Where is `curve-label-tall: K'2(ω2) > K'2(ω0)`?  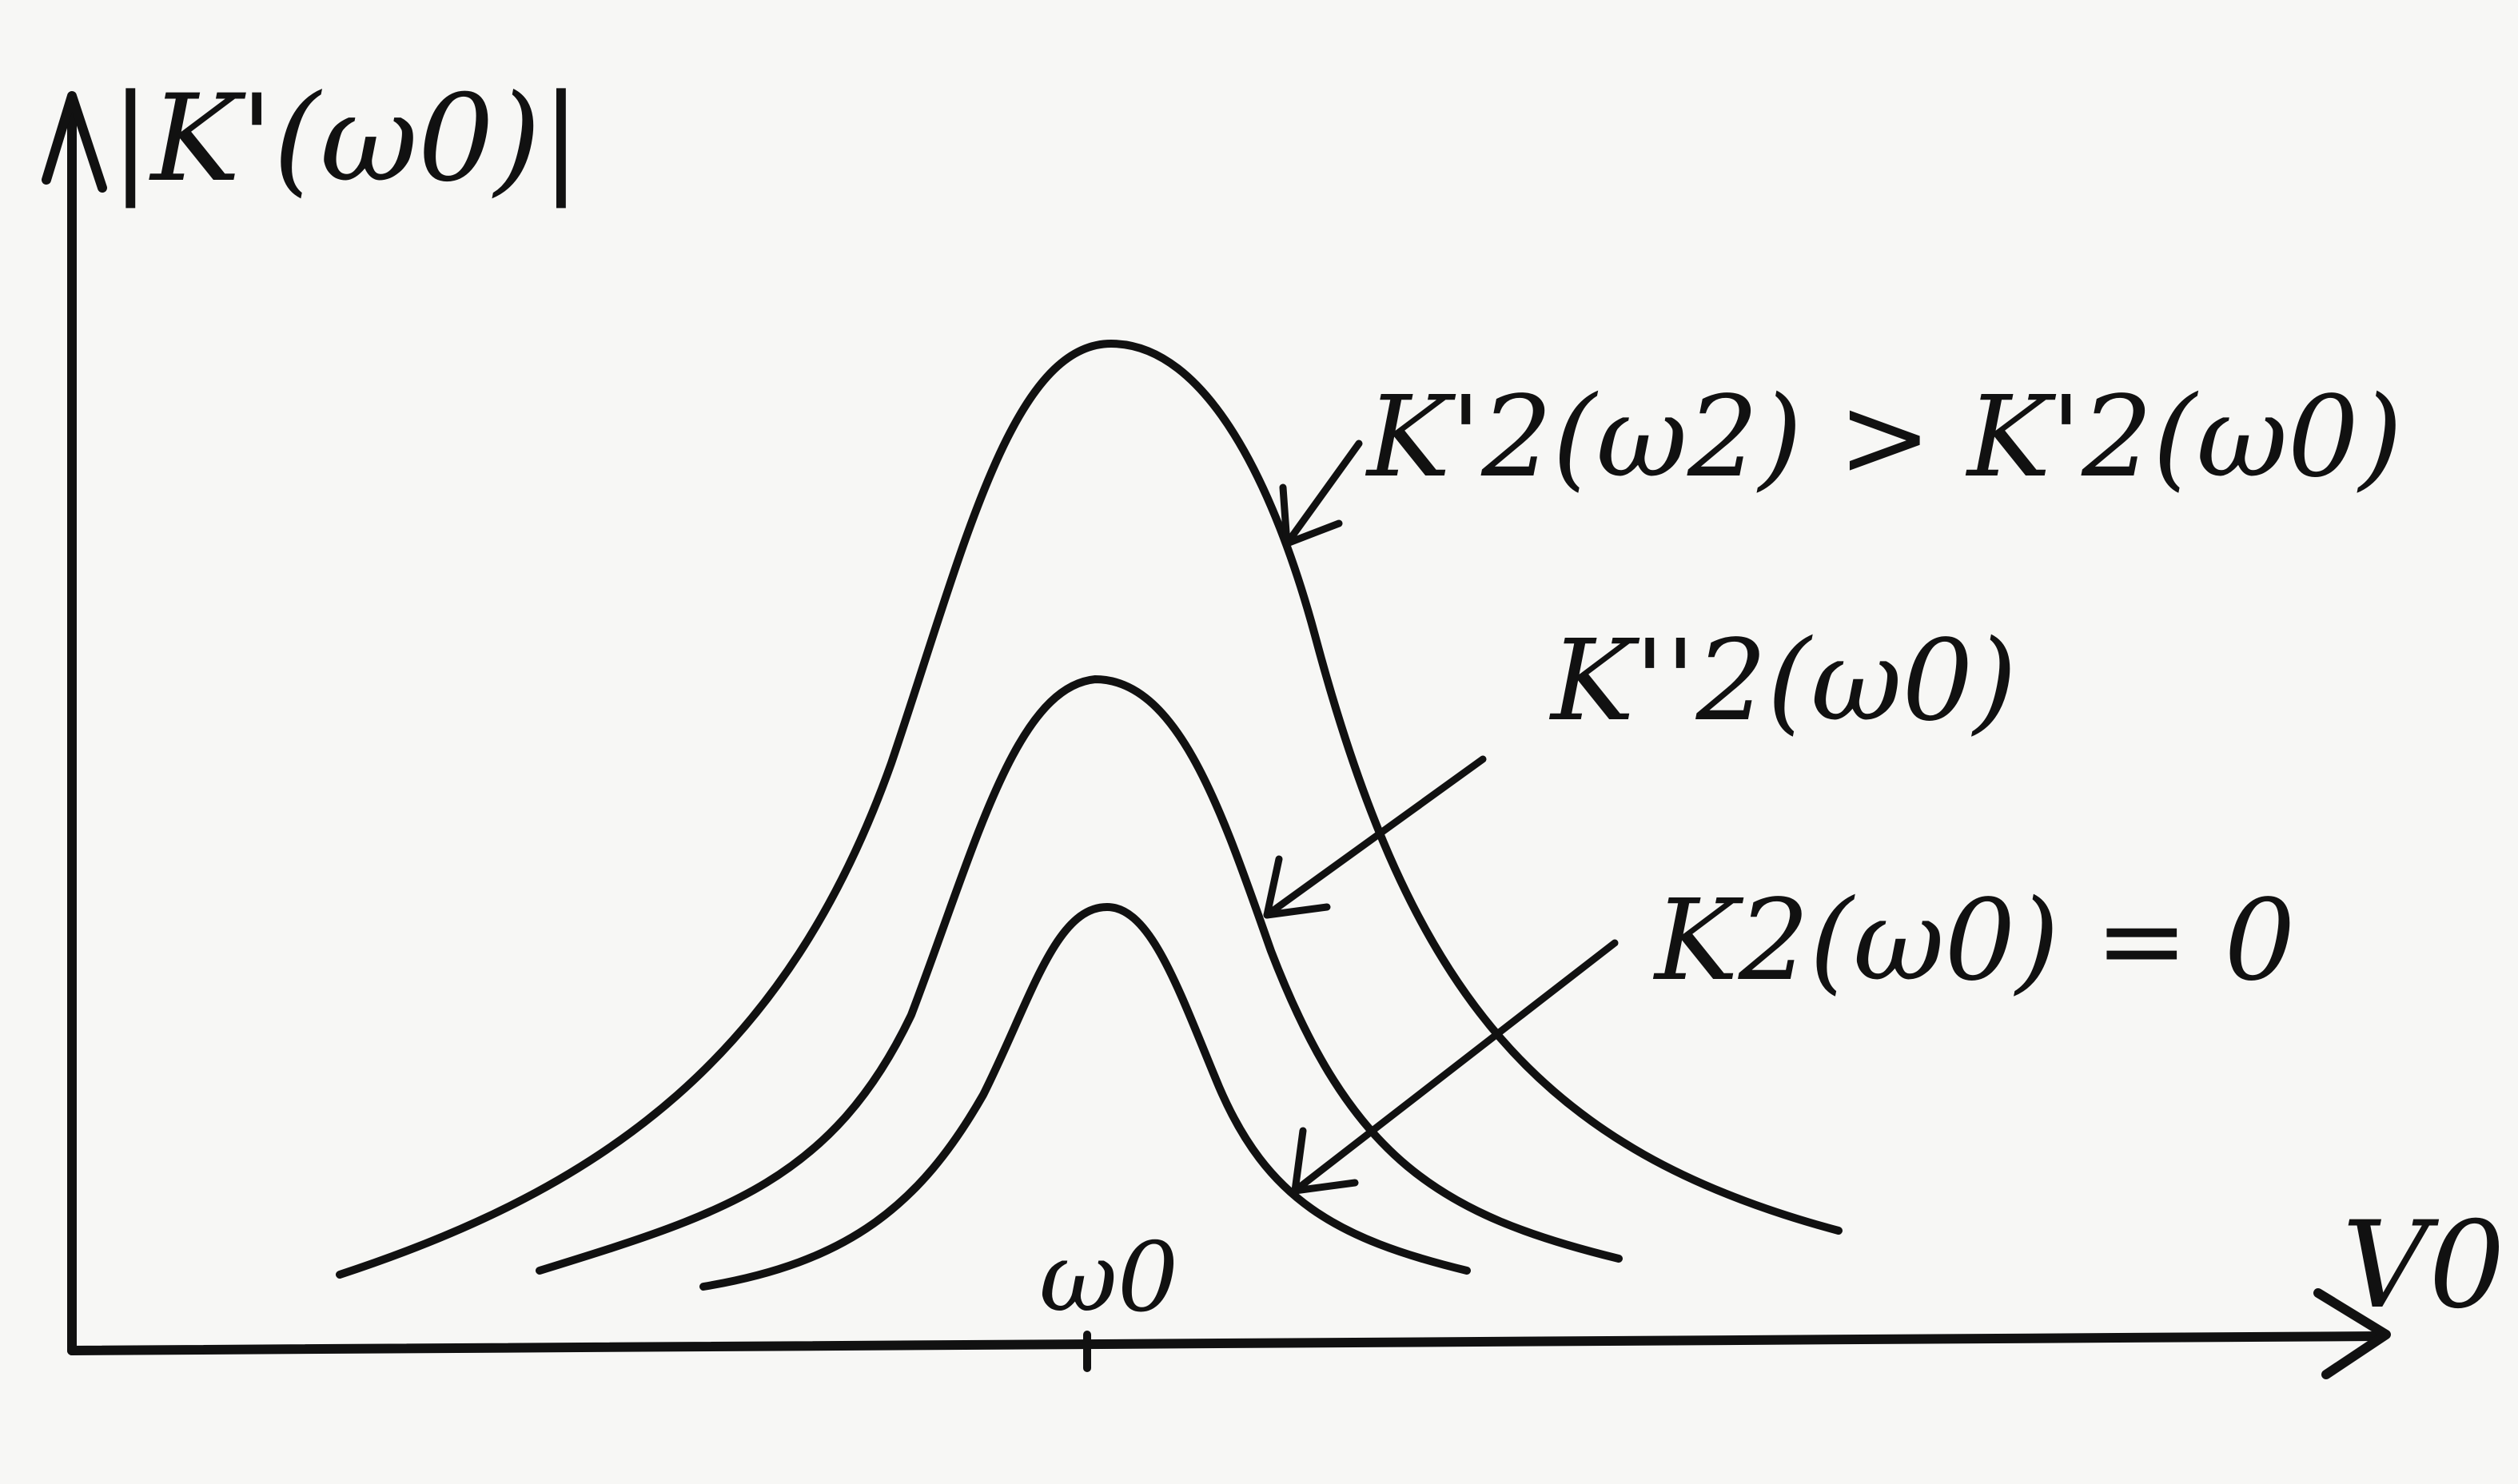
curve-label-tall: K'2(ω2) > K'2(ω0) is located at coordinates (1884, 437).